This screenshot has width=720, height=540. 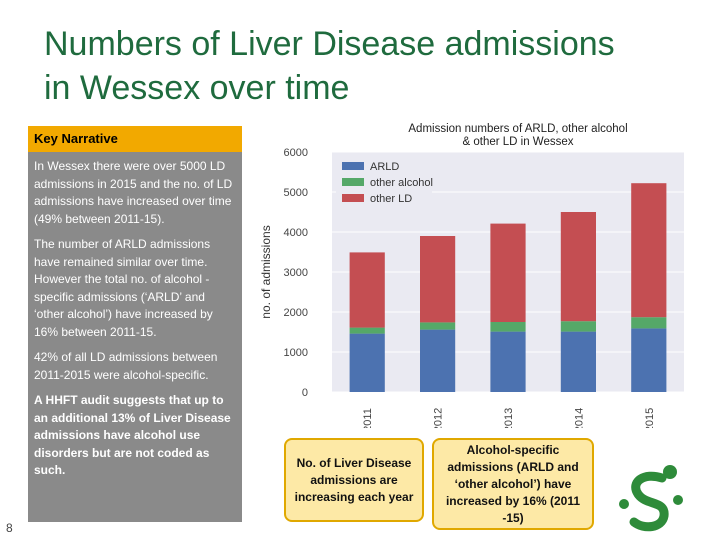 I want to click on bar-arld-2012, so click(x=438, y=360).